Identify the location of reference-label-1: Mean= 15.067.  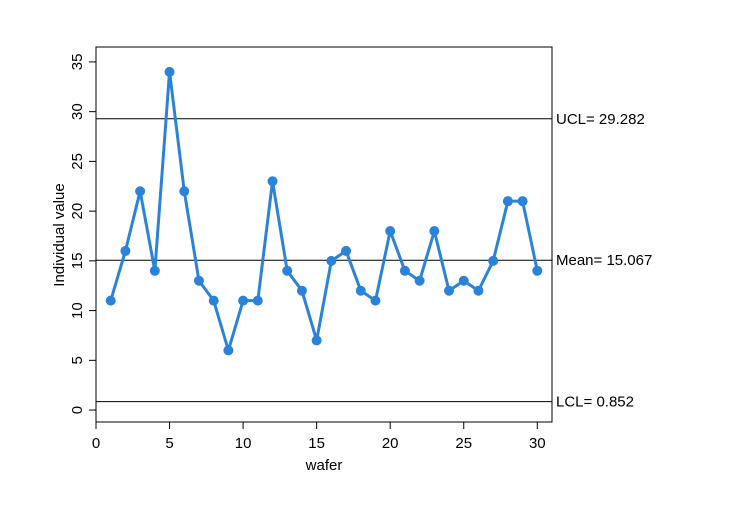
(604, 260).